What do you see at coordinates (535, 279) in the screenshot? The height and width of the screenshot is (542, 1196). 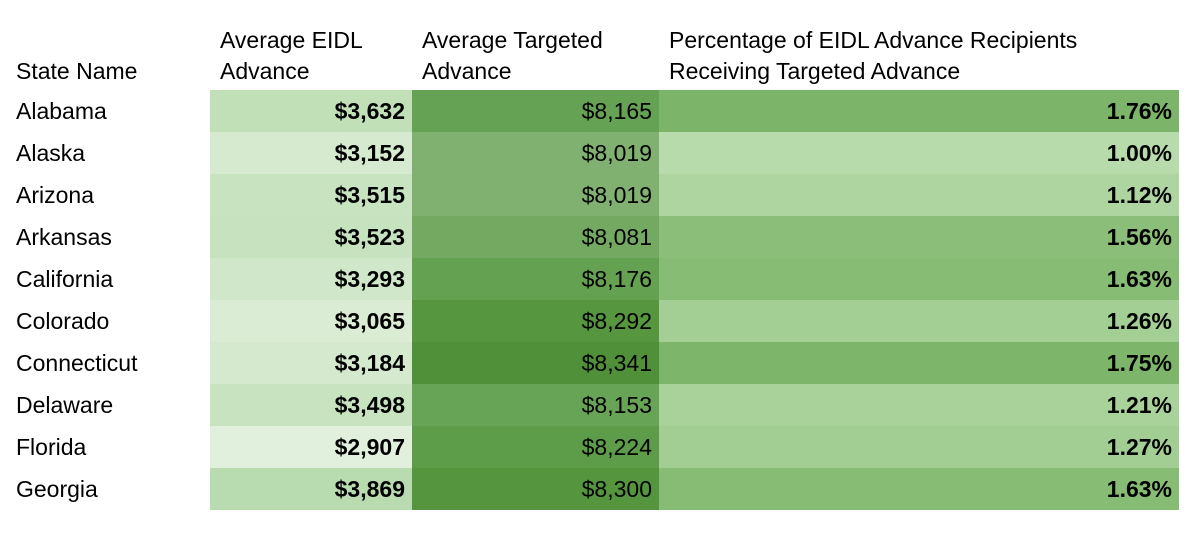 I see `cell-average-targeted: $8,176` at bounding box center [535, 279].